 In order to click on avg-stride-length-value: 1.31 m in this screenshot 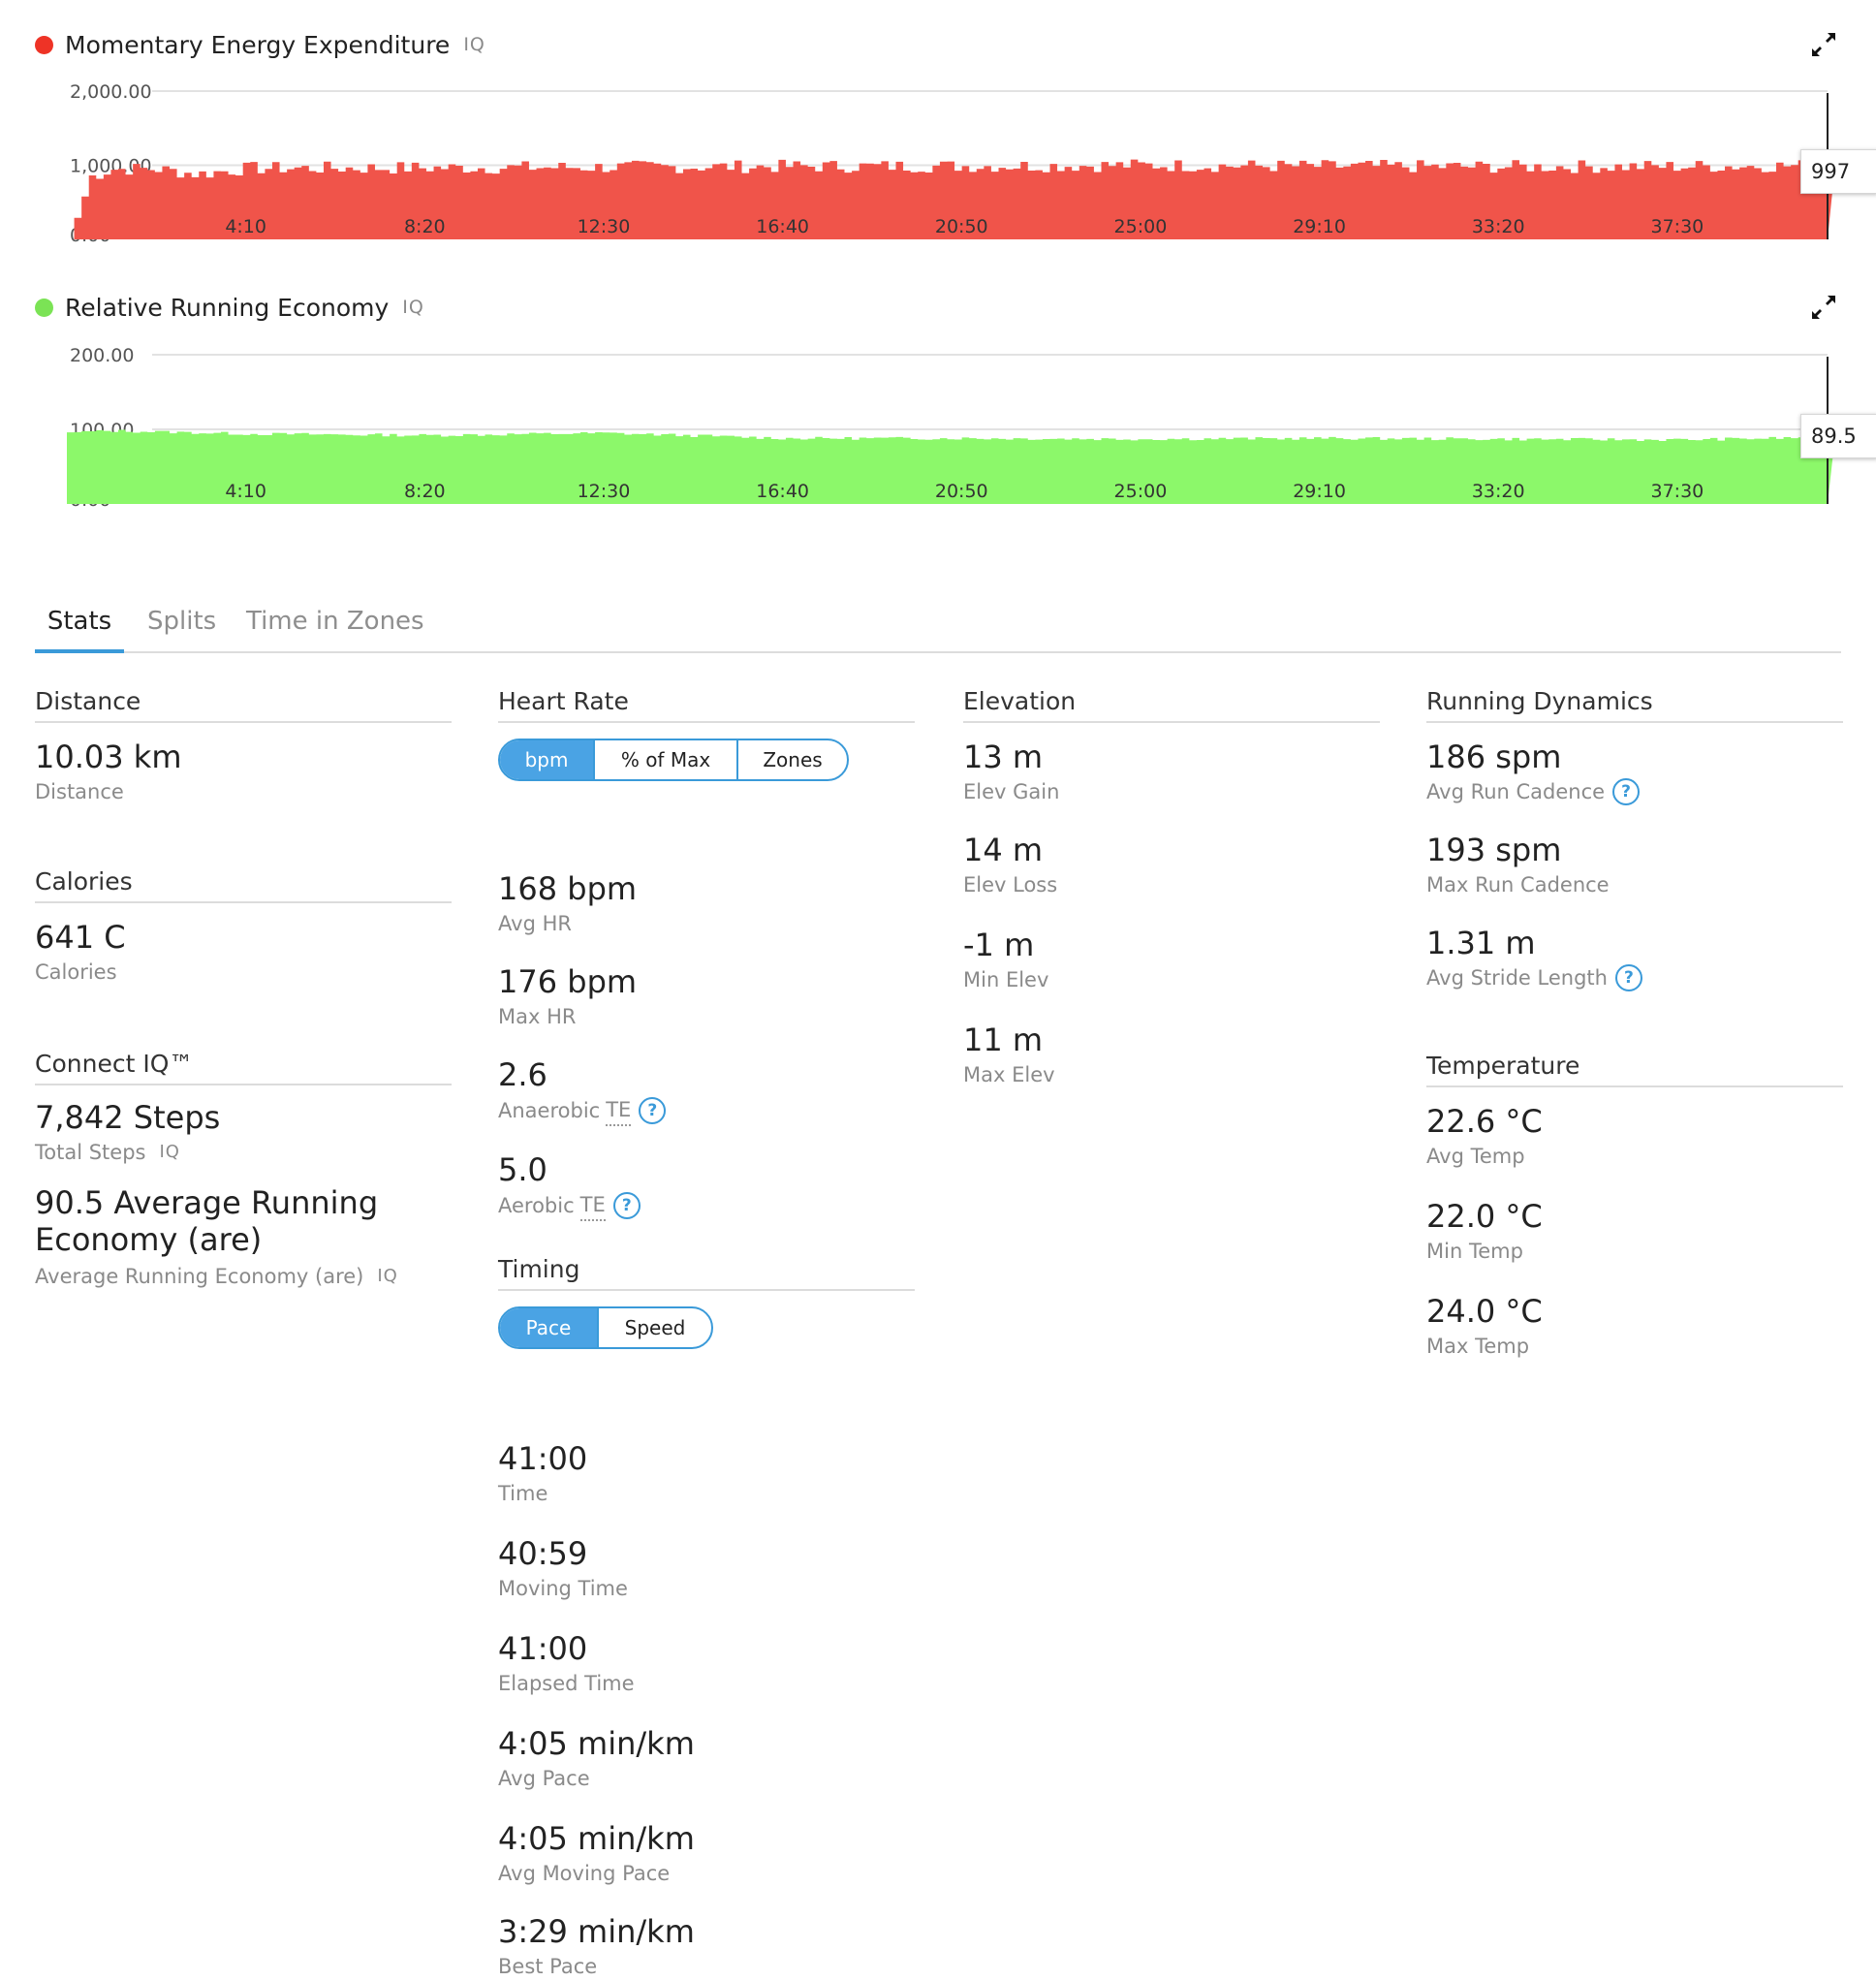, I will do `click(1481, 943)`.